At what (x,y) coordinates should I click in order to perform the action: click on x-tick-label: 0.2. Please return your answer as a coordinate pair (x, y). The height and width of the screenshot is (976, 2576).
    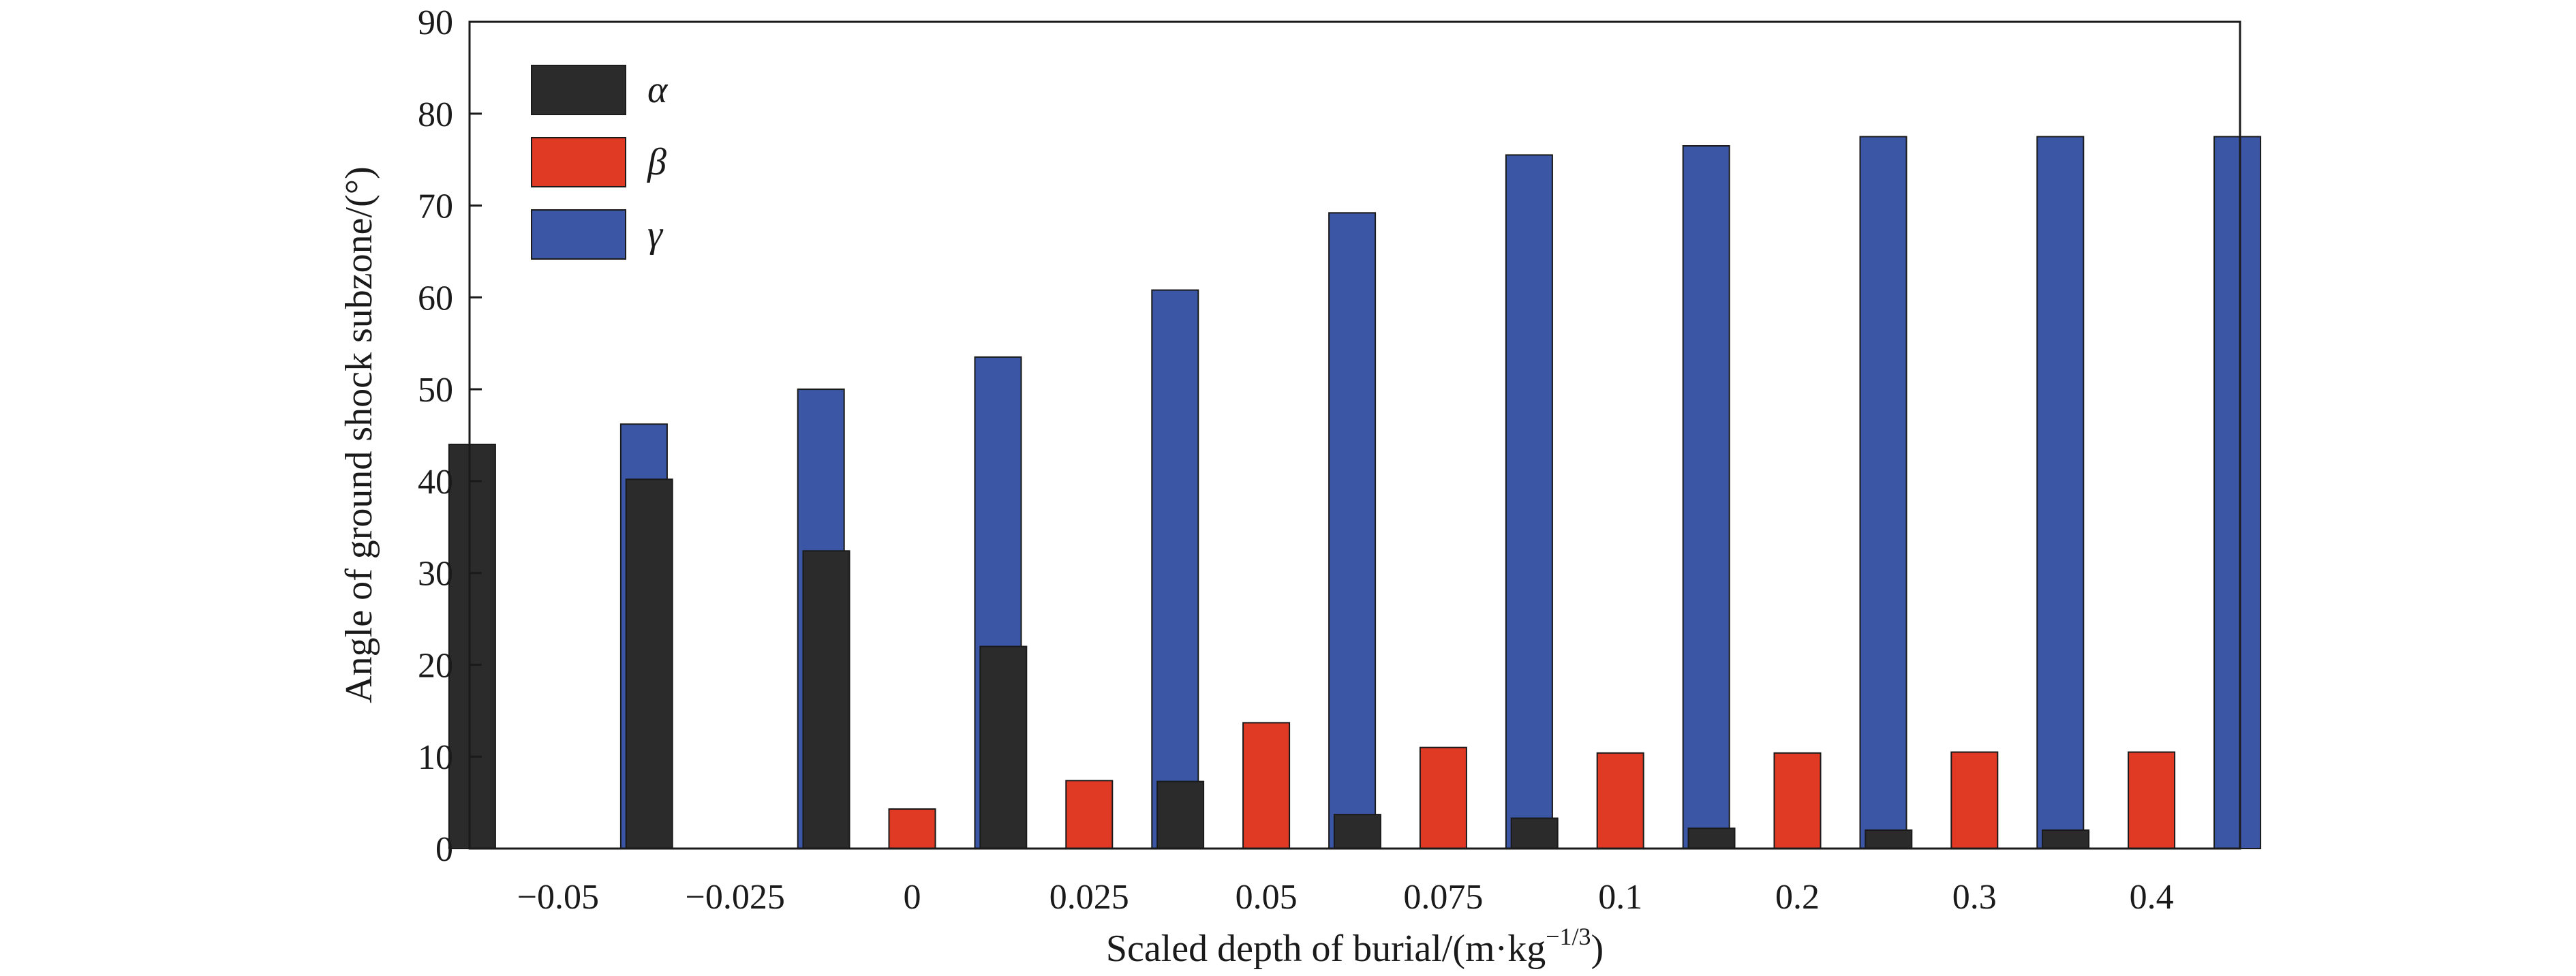
    Looking at the image, I should click on (1797, 897).